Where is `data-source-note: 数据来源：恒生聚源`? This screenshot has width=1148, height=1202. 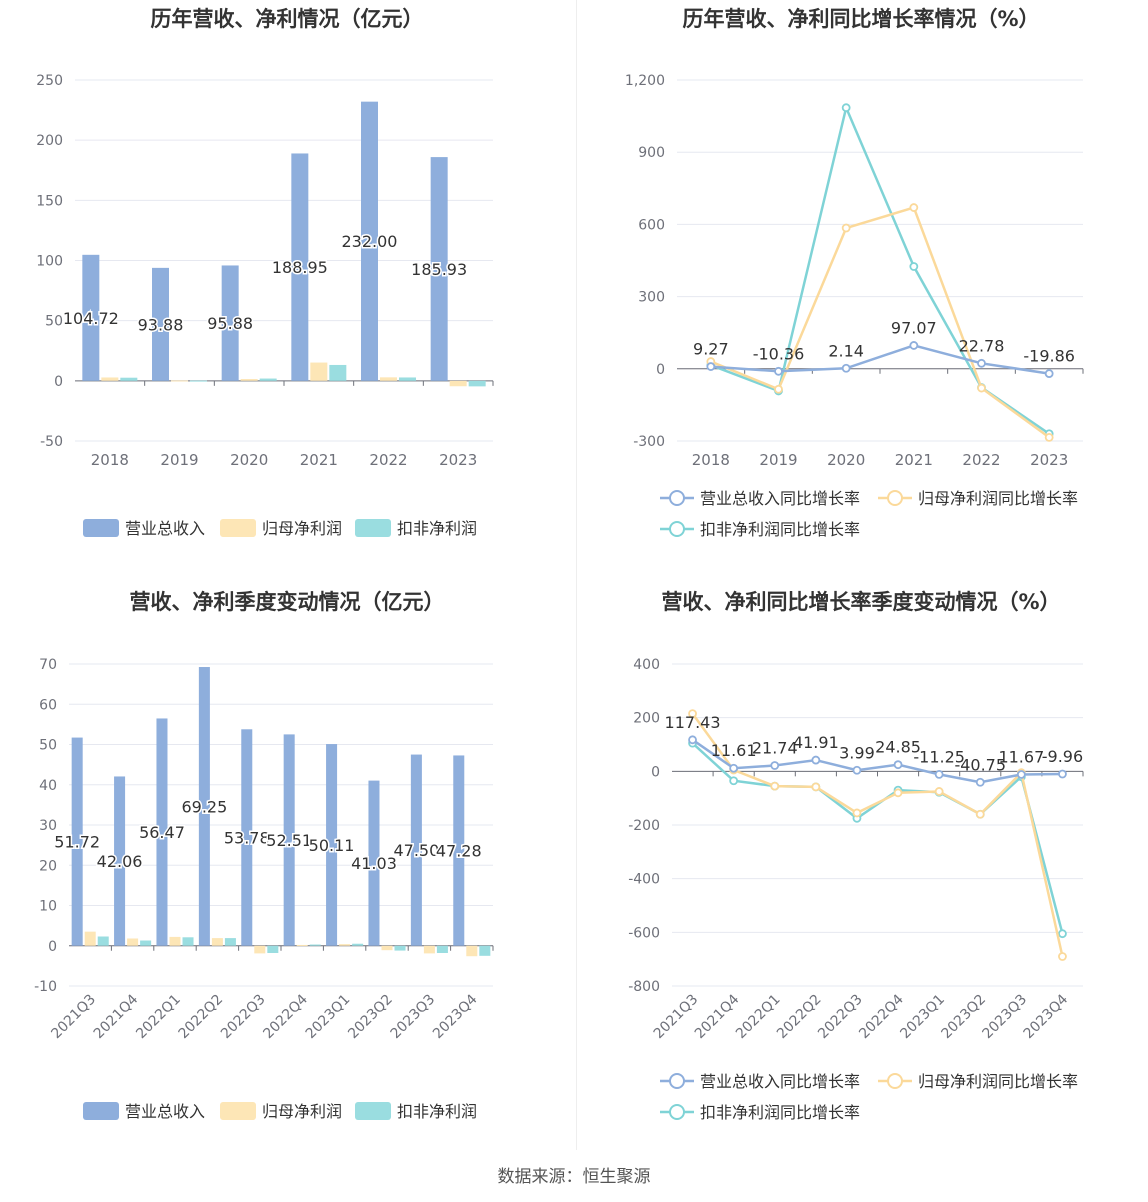 data-source-note: 数据来源：恒生聚源 is located at coordinates (574, 1177).